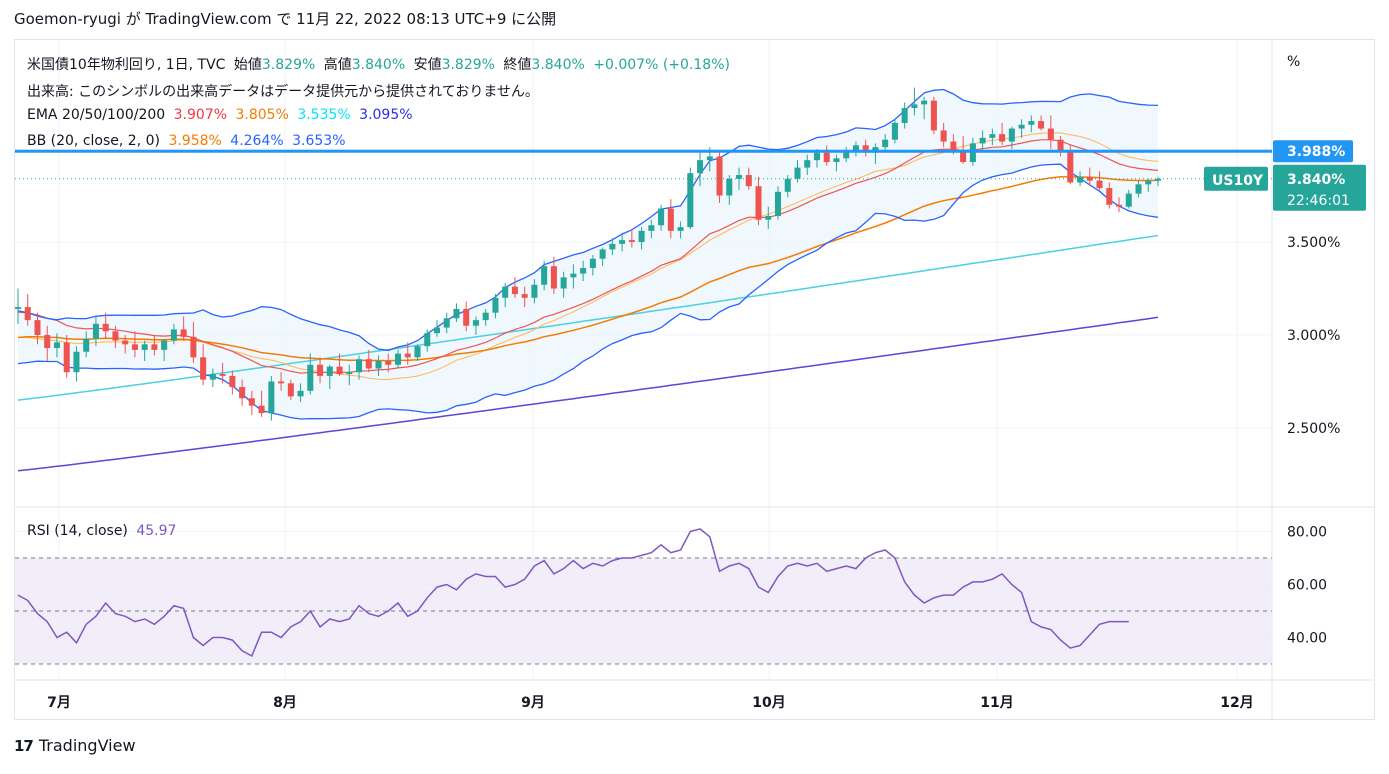  I want to click on symbol-tag: US10Y, so click(1238, 181).